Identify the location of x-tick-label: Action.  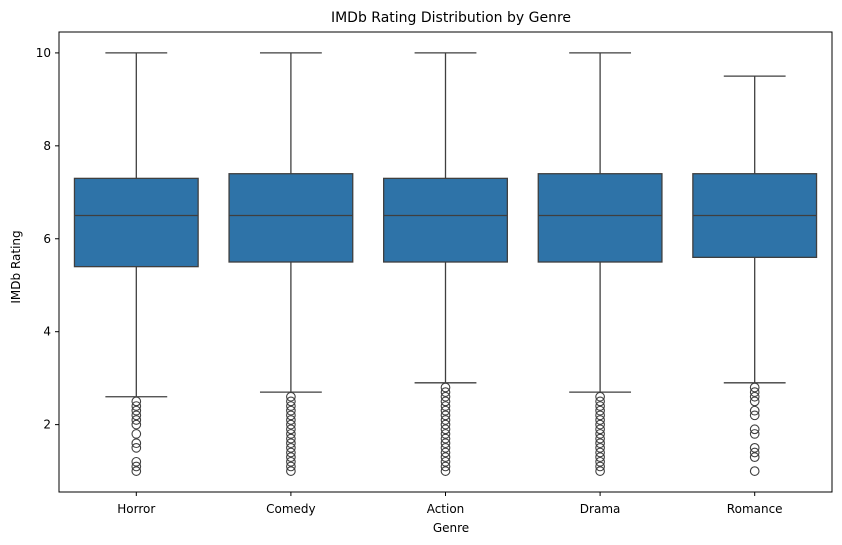
(446, 509).